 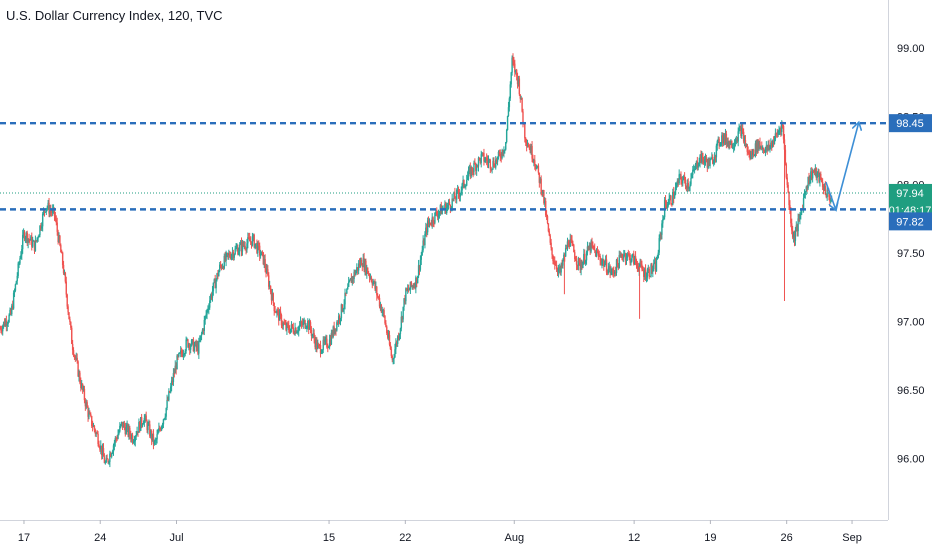 What do you see at coordinates (329, 538) in the screenshot?
I see `x-tick-label: 15` at bounding box center [329, 538].